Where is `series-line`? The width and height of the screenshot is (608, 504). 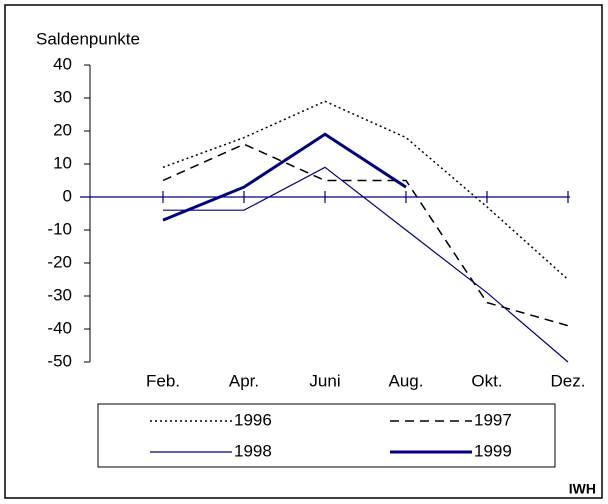
series-line is located at coordinates (284, 177).